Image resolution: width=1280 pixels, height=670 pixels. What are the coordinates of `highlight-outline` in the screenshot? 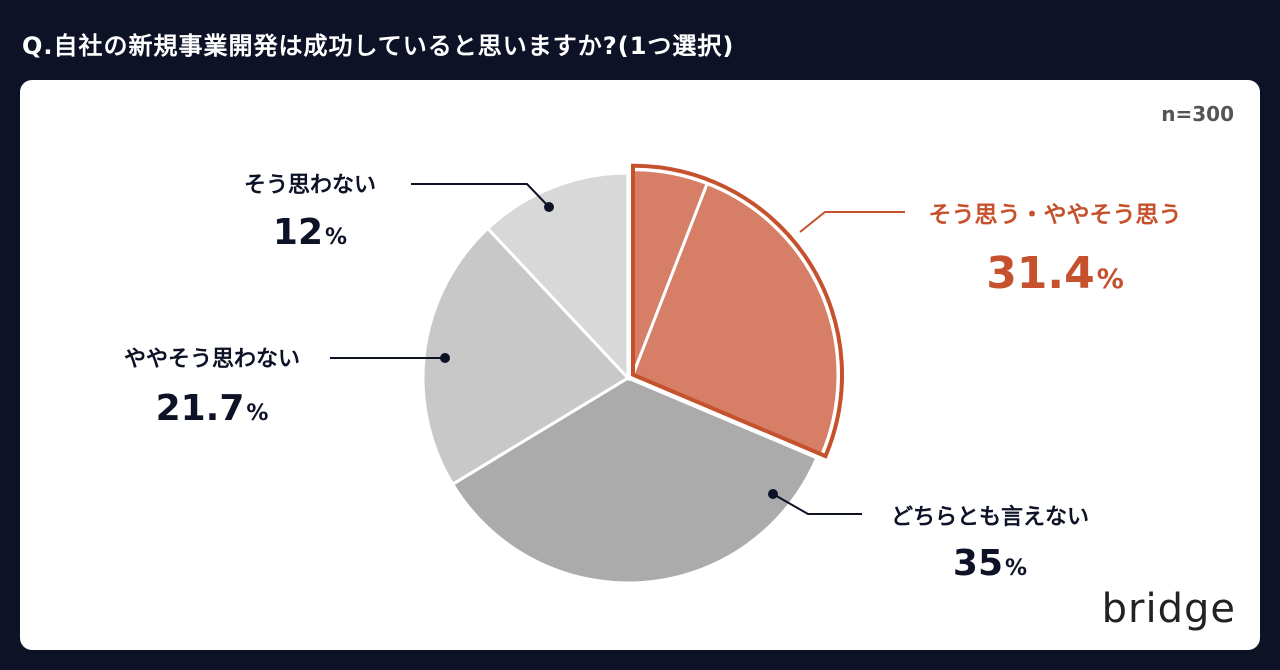 It's located at (737, 311).